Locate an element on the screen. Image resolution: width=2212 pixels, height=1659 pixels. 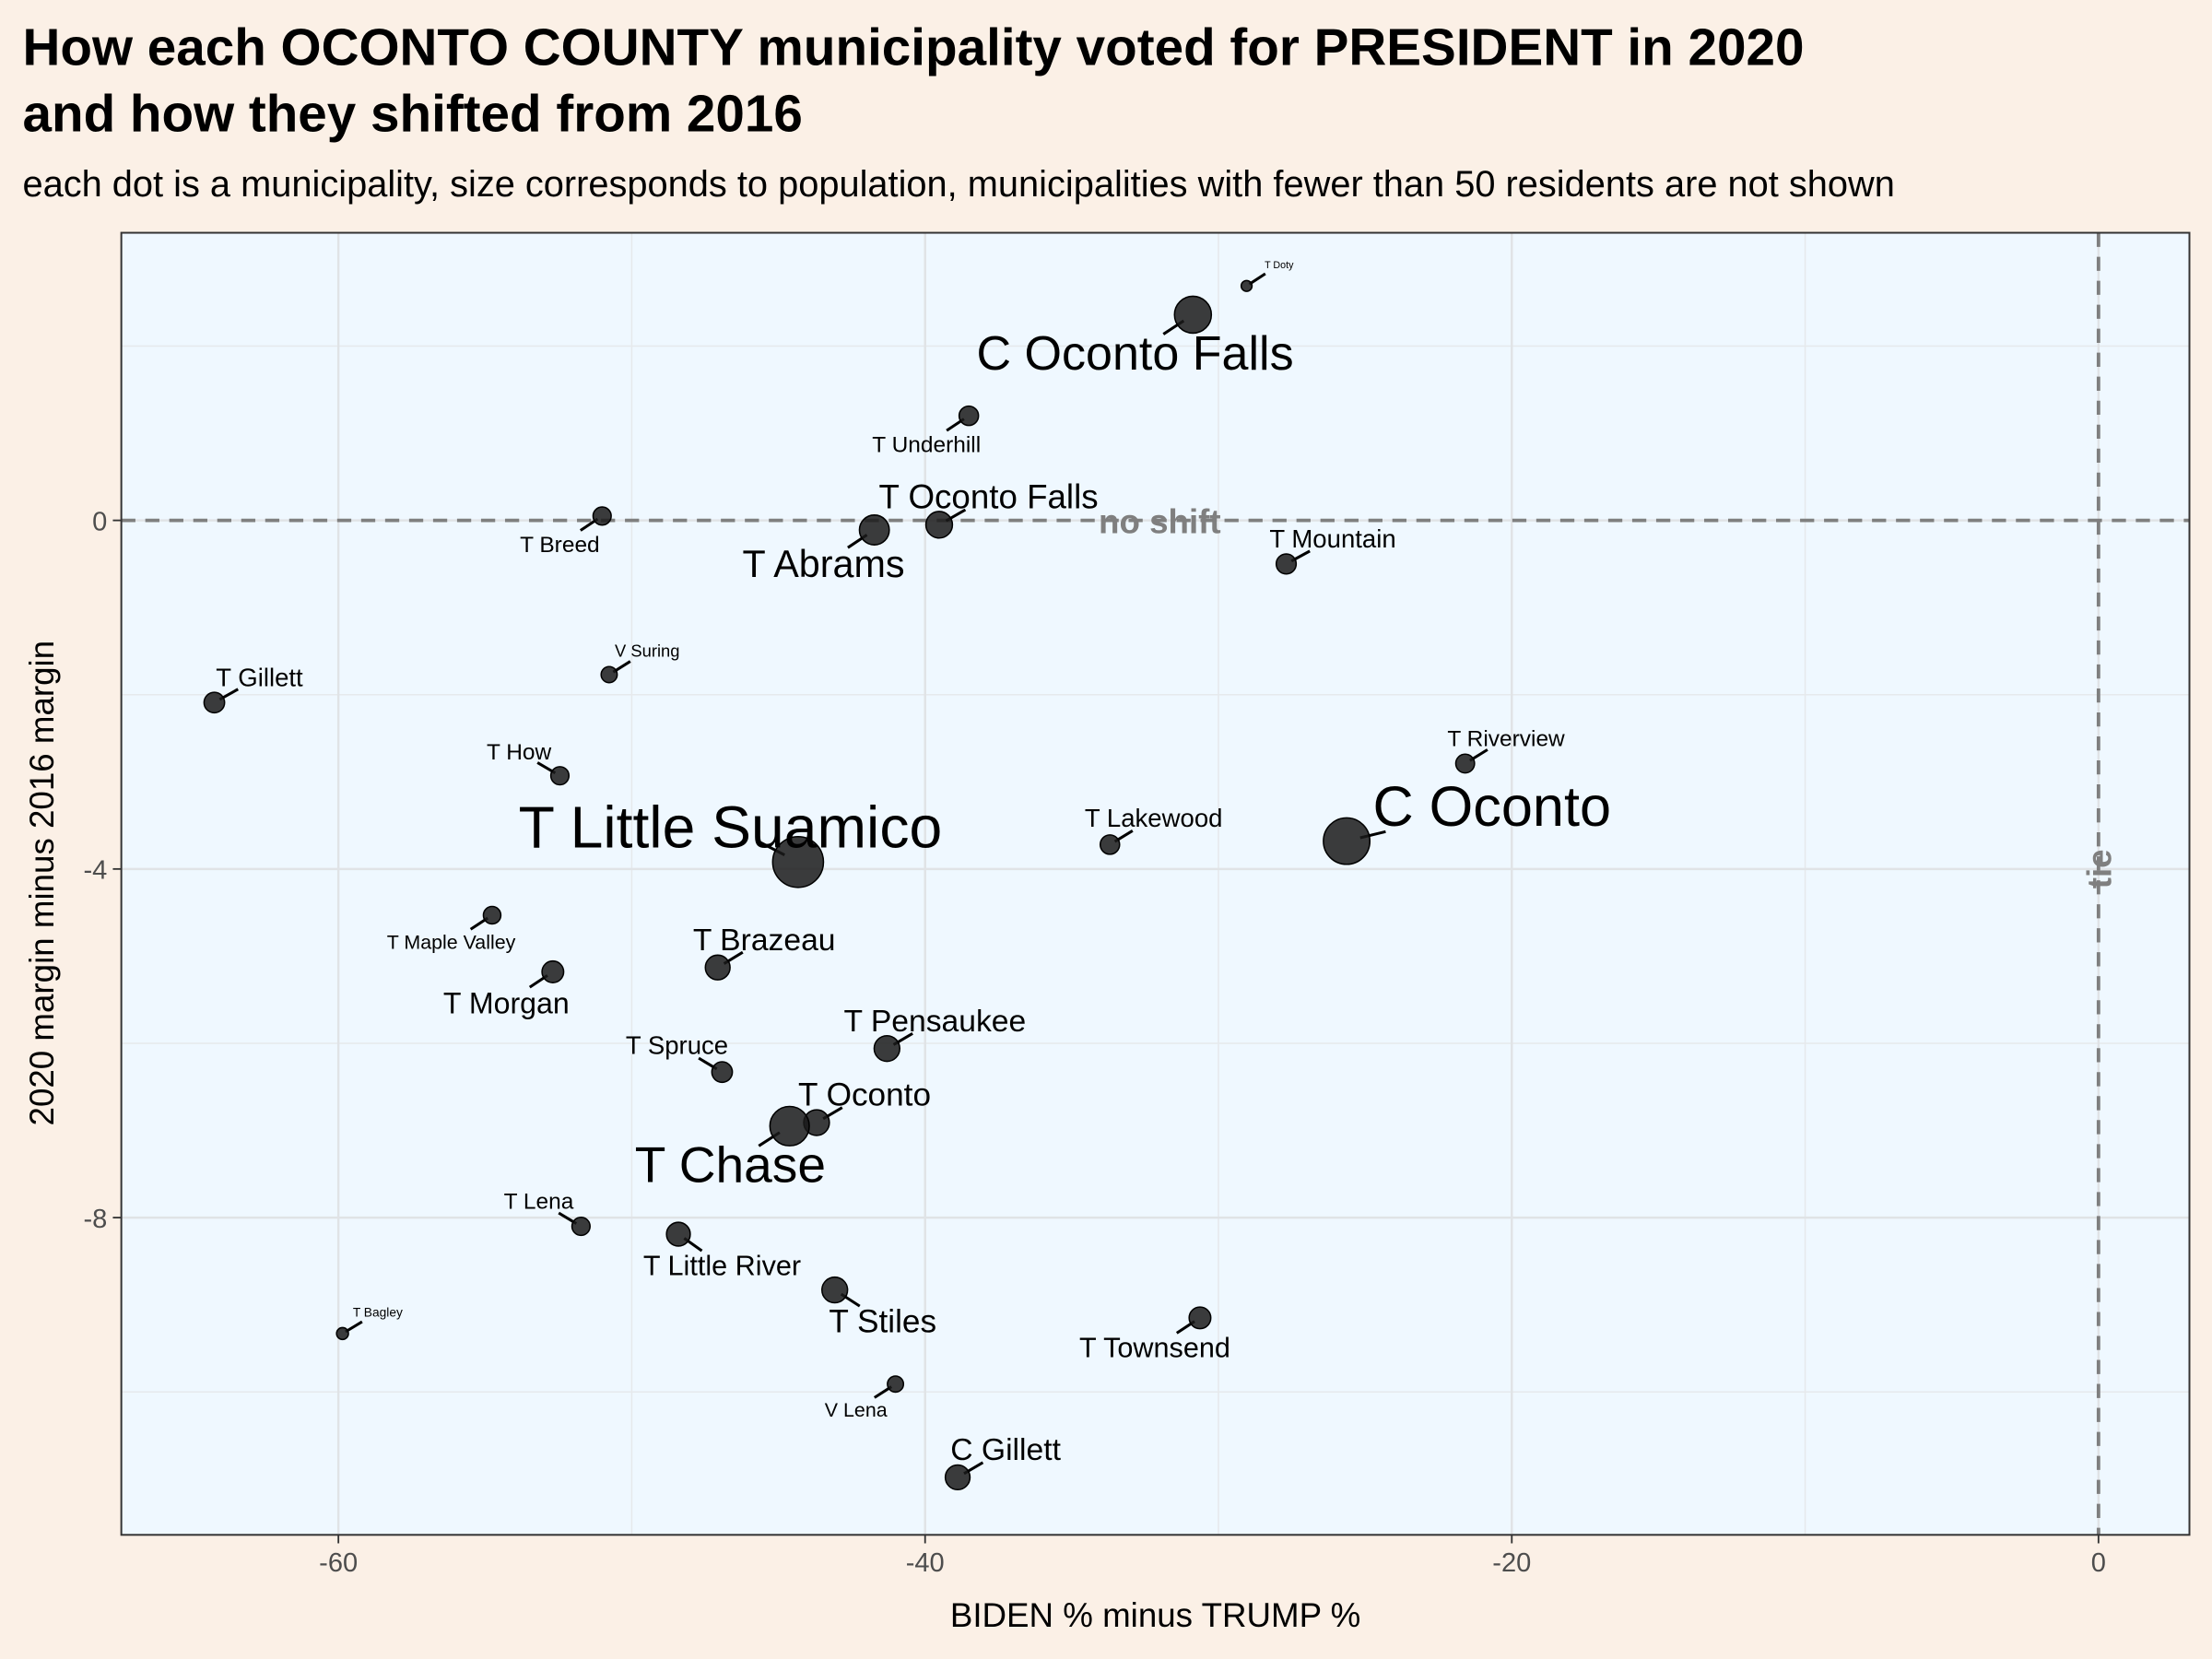
chart-title: and how they shifted from 2016 is located at coordinates (412, 114).